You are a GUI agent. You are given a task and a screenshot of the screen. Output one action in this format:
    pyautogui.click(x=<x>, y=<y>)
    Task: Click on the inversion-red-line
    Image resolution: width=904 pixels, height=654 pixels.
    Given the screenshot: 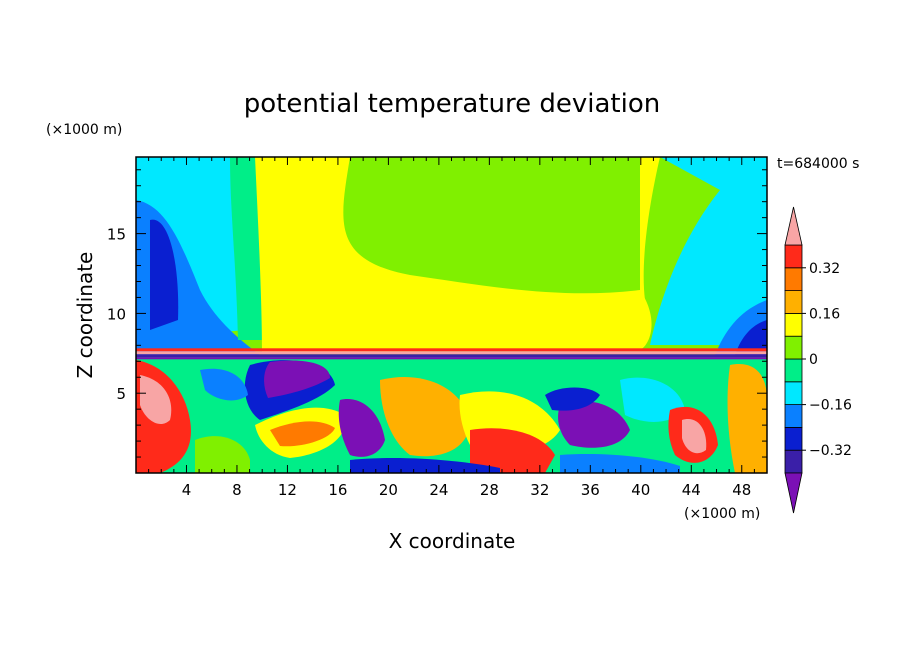 What is the action you would take?
    pyautogui.click(x=451, y=350)
    